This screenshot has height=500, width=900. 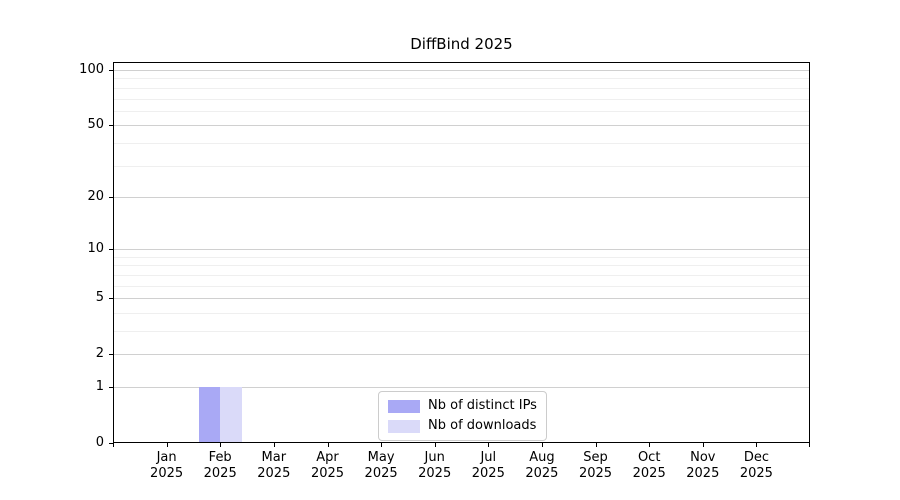 I want to click on legend-item-distinct-ips: Nb of distinct IPs, so click(x=462, y=406).